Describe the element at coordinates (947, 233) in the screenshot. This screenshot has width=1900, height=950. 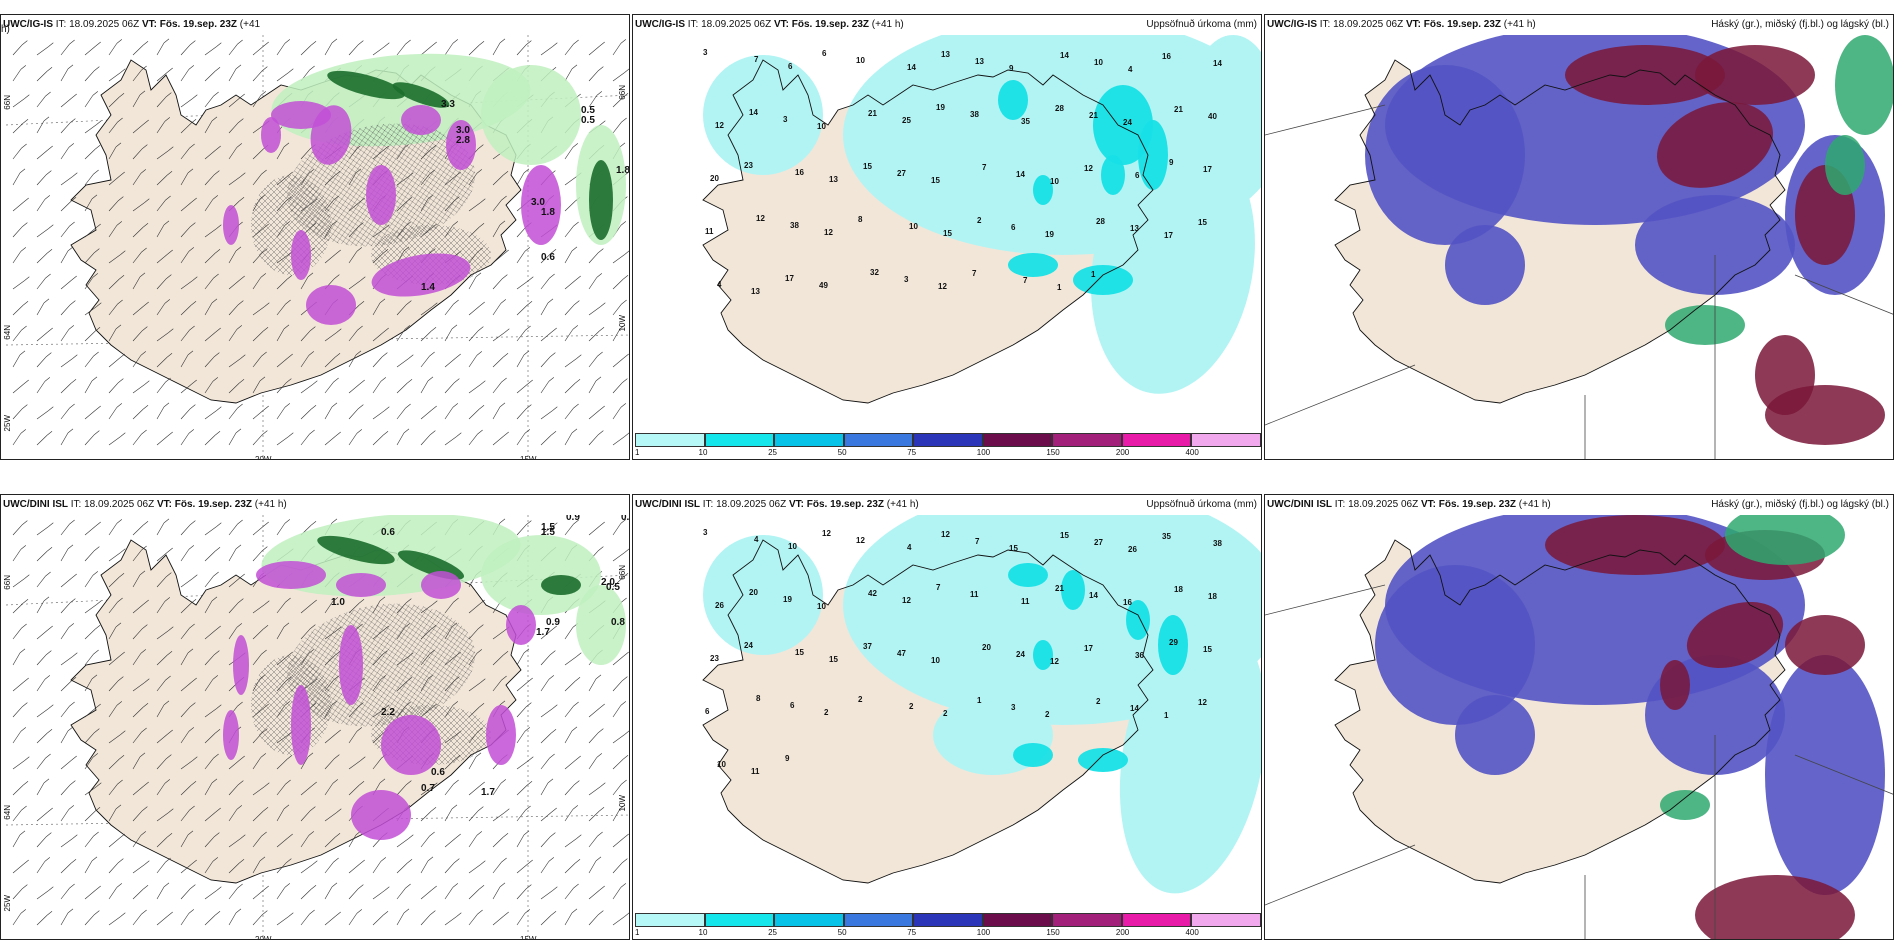
I see `precip-value-label: 15` at that location.